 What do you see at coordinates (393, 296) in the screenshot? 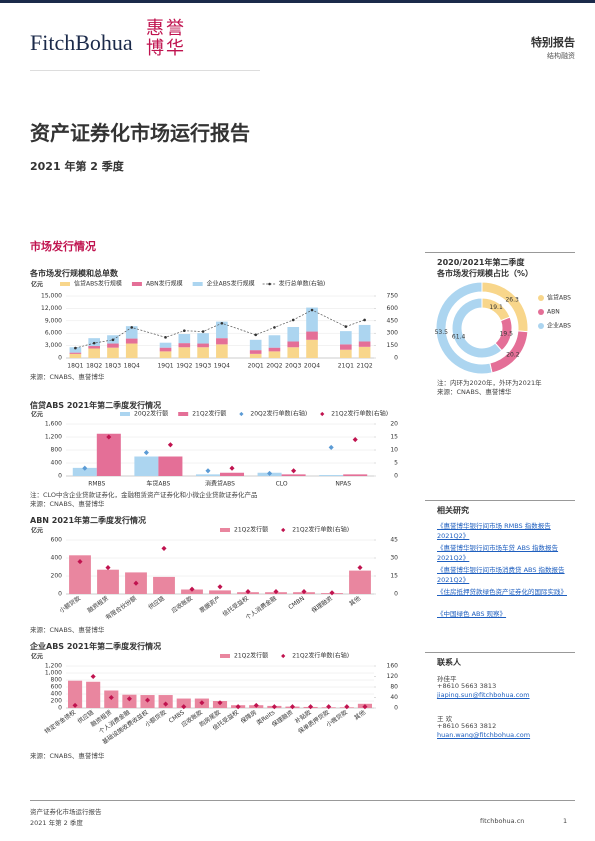
I see `y2-tick-label: 750` at bounding box center [393, 296].